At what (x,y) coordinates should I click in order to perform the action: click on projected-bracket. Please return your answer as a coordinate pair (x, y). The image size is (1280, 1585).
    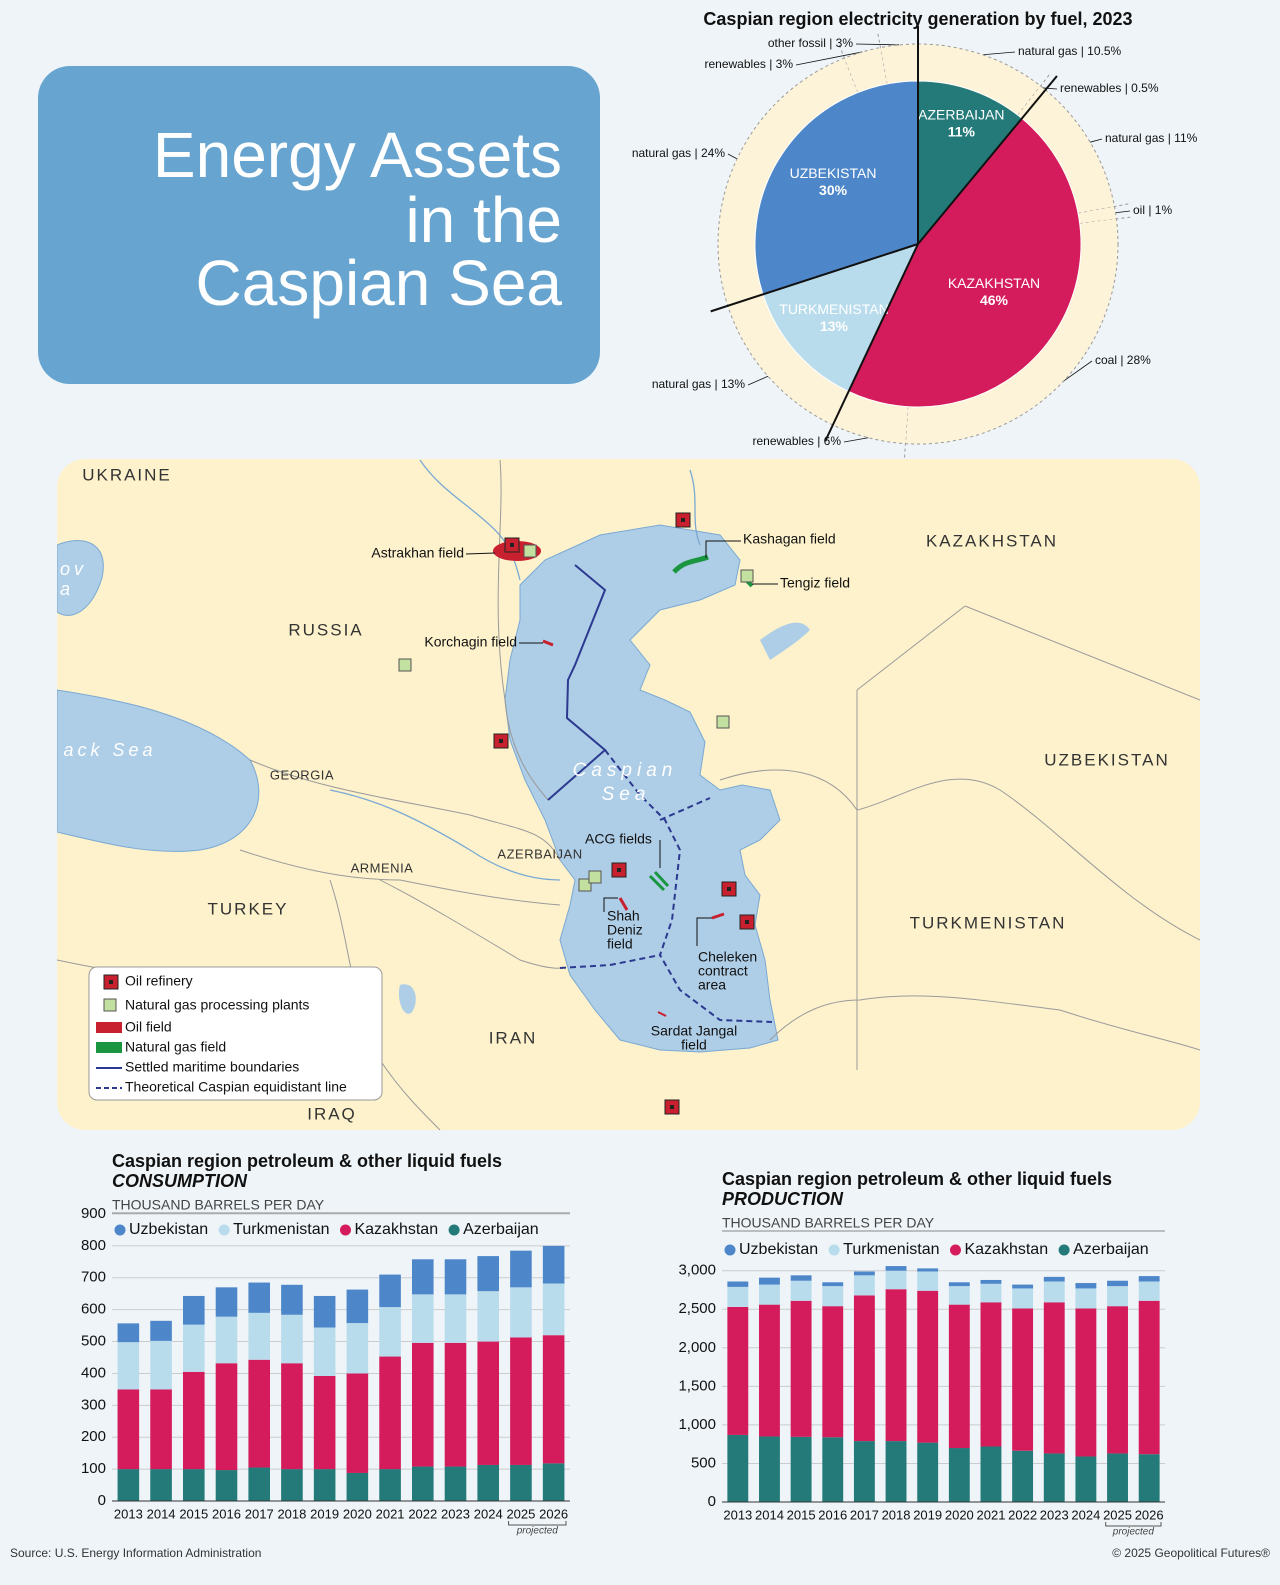
    Looking at the image, I should click on (537, 1523).